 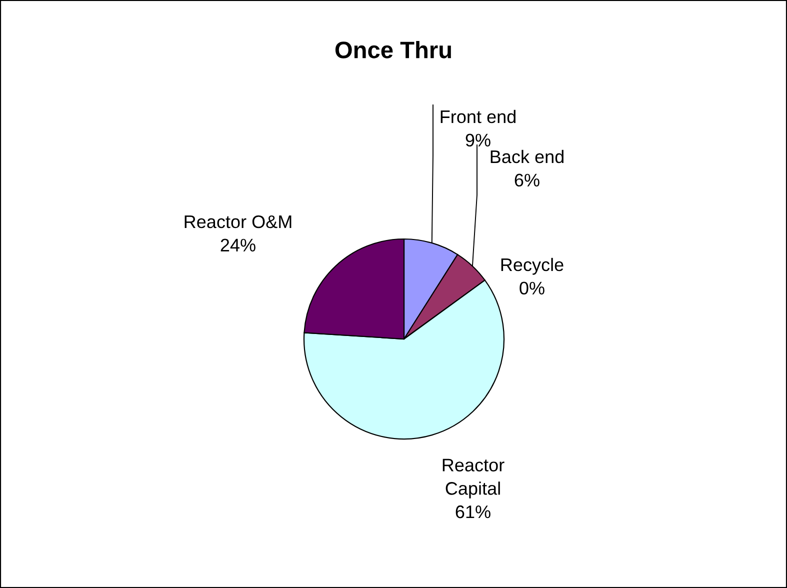 What do you see at coordinates (478, 140) in the screenshot?
I see `data-label: 9%` at bounding box center [478, 140].